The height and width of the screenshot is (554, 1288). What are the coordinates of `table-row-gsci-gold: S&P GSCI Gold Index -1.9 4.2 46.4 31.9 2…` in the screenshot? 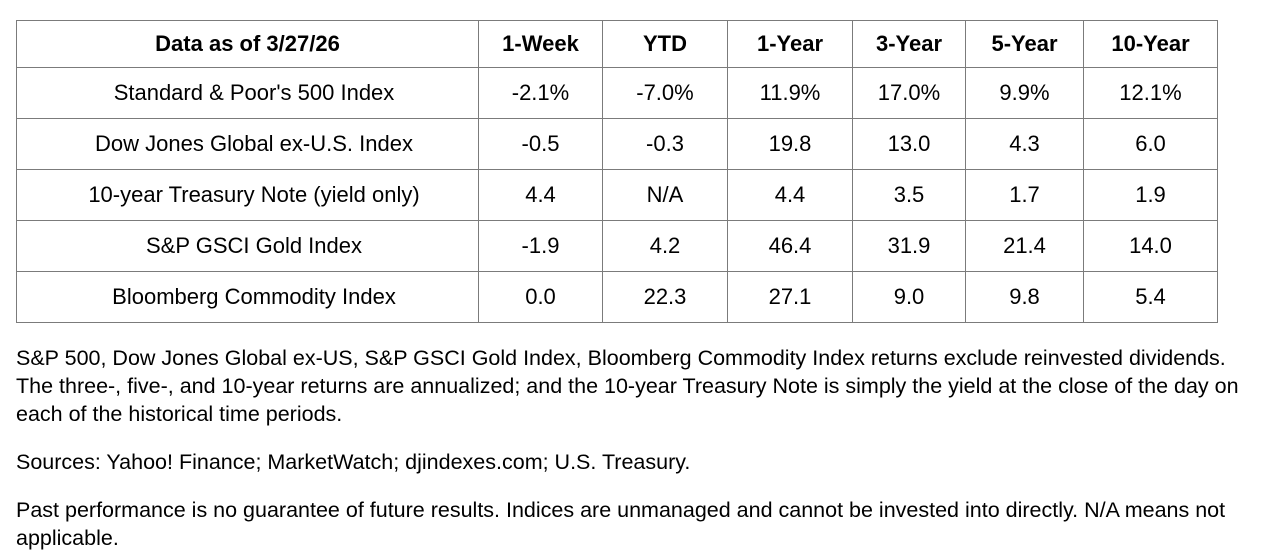 It's located at (617, 246).